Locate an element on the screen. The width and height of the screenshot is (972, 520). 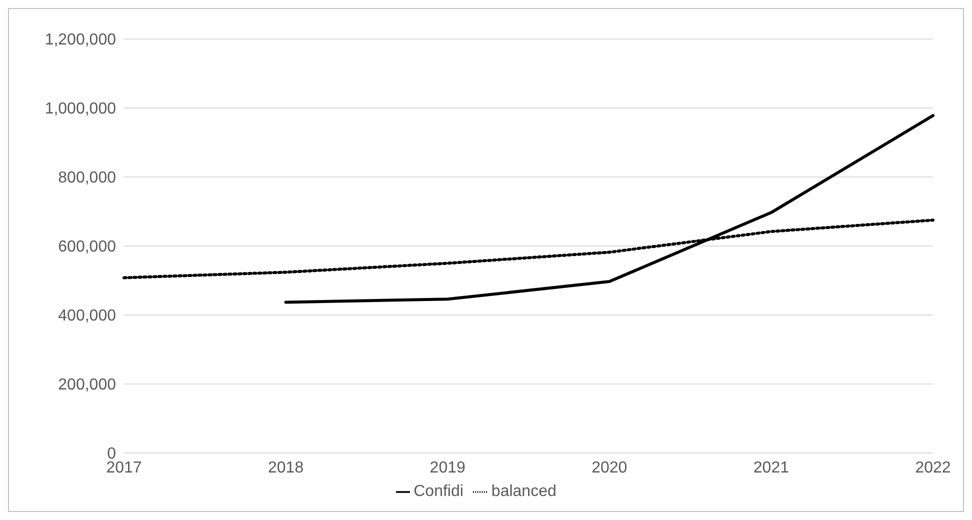
x-tick-label: 2019 is located at coordinates (448, 467).